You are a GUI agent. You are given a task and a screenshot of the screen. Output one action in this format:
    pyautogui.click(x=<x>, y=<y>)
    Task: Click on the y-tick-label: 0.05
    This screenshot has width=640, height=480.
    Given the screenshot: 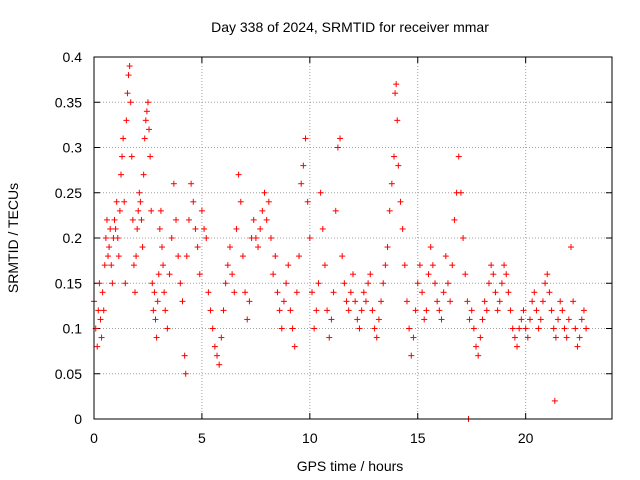 What is the action you would take?
    pyautogui.click(x=68, y=374)
    